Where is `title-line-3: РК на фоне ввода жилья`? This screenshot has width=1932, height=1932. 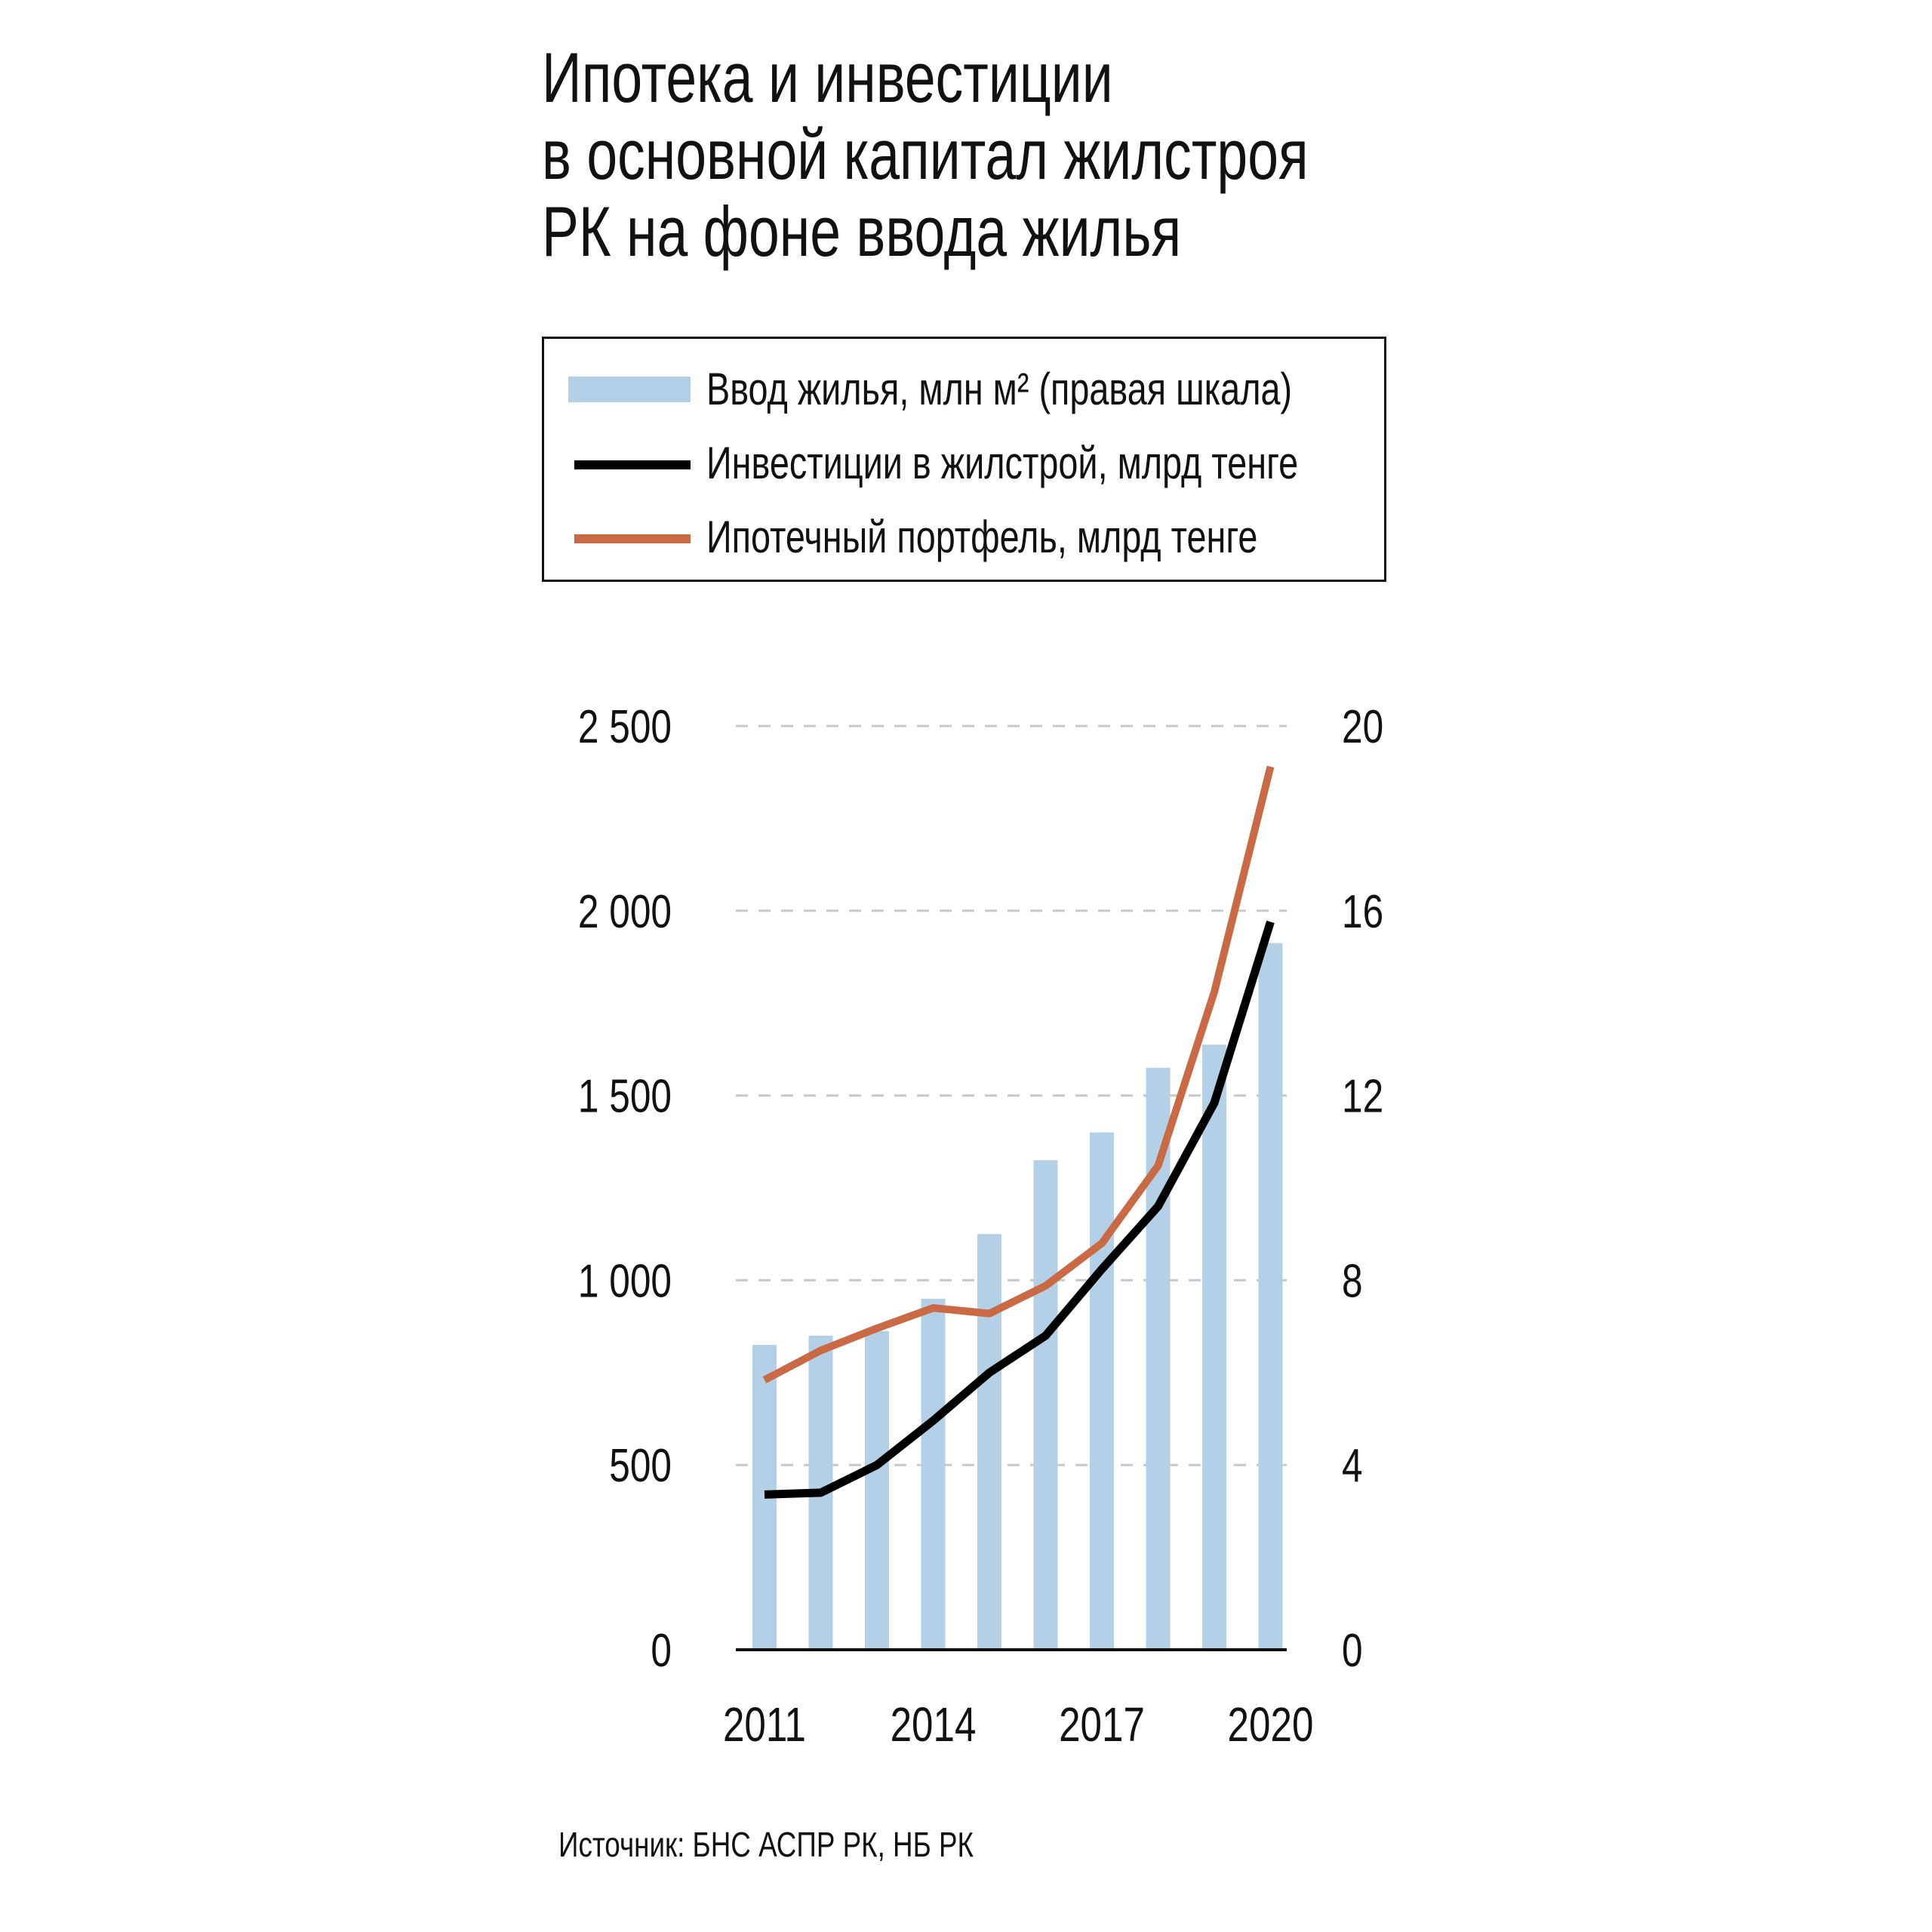 title-line-3: РК на фоне ввода жилья is located at coordinates (862, 231).